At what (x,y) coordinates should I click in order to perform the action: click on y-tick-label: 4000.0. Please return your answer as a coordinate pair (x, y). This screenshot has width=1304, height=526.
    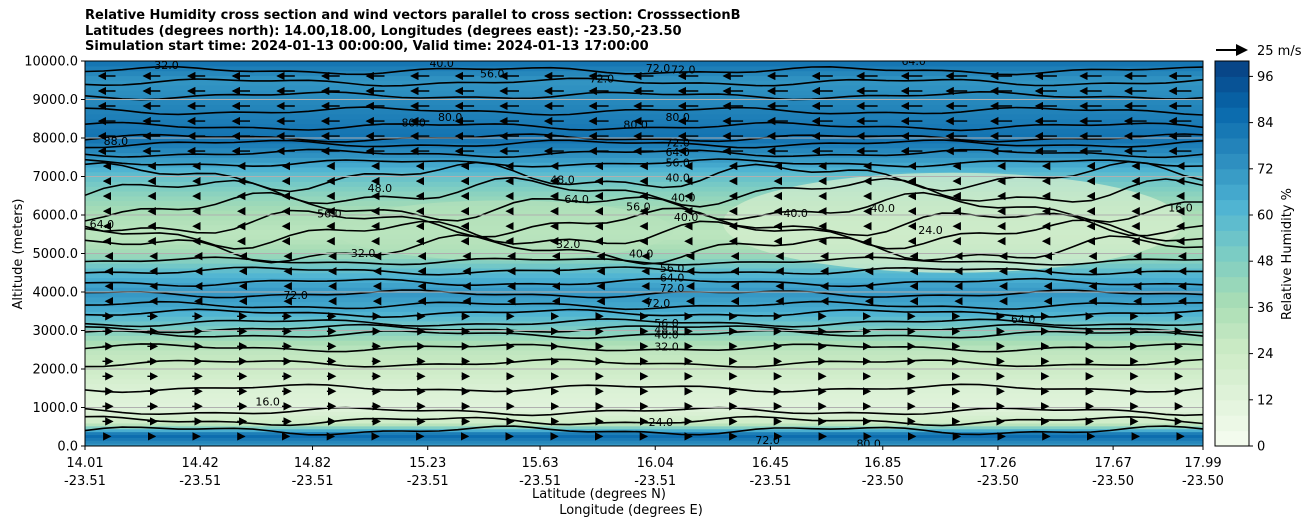
    Looking at the image, I should click on (56, 293).